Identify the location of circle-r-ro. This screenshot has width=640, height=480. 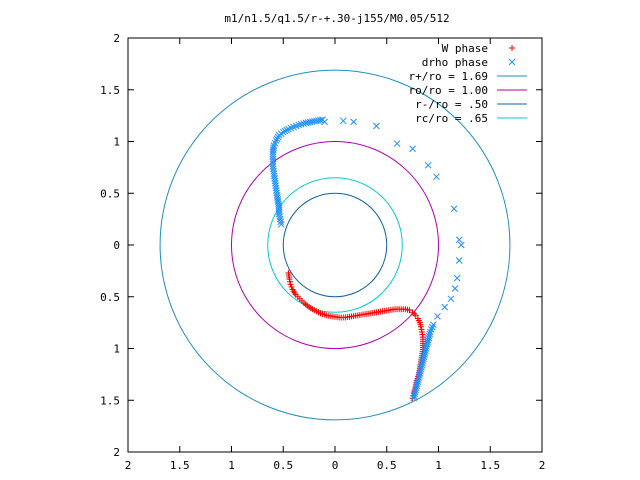
(335, 245).